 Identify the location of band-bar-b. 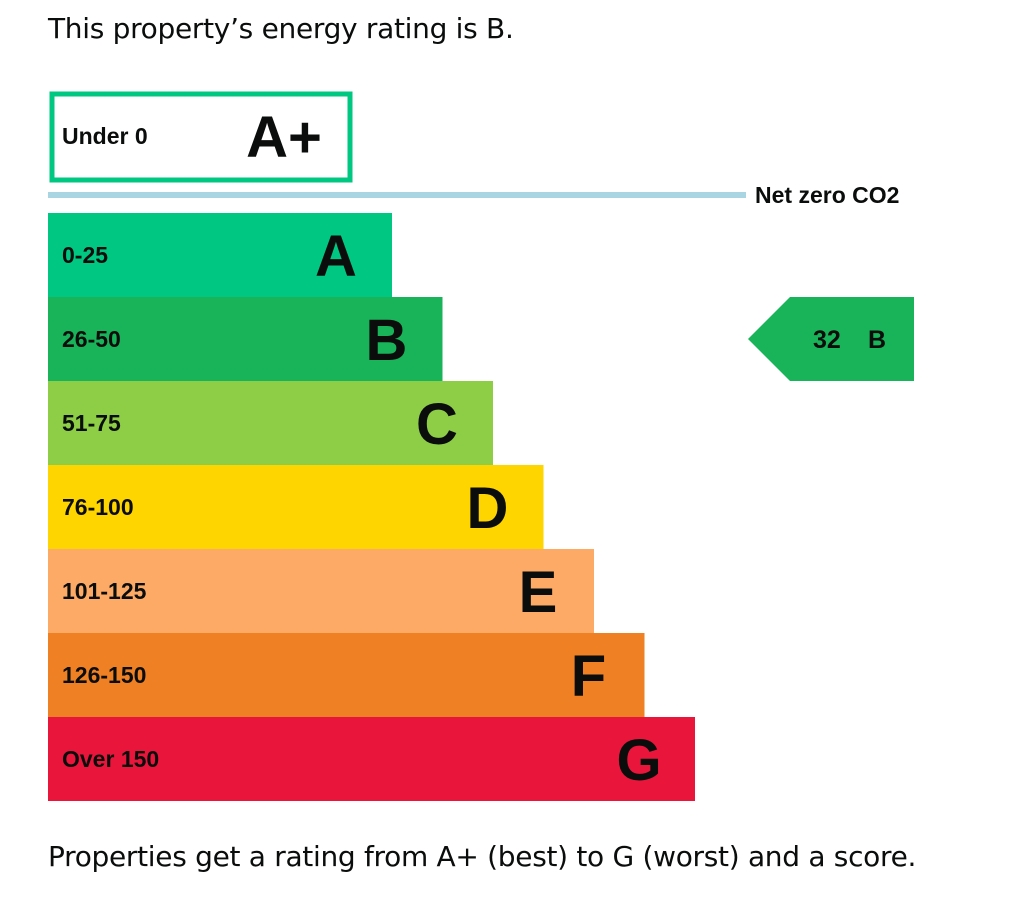
(245, 339).